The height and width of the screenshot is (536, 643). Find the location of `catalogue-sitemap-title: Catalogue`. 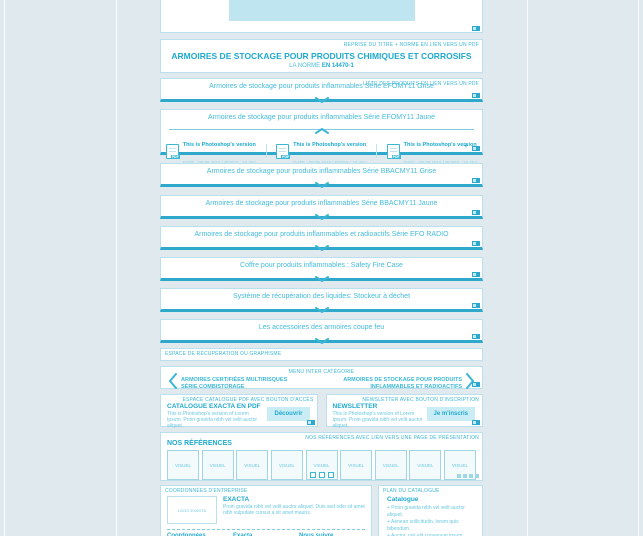

catalogue-sitemap-title: Catalogue is located at coordinates (403, 499).